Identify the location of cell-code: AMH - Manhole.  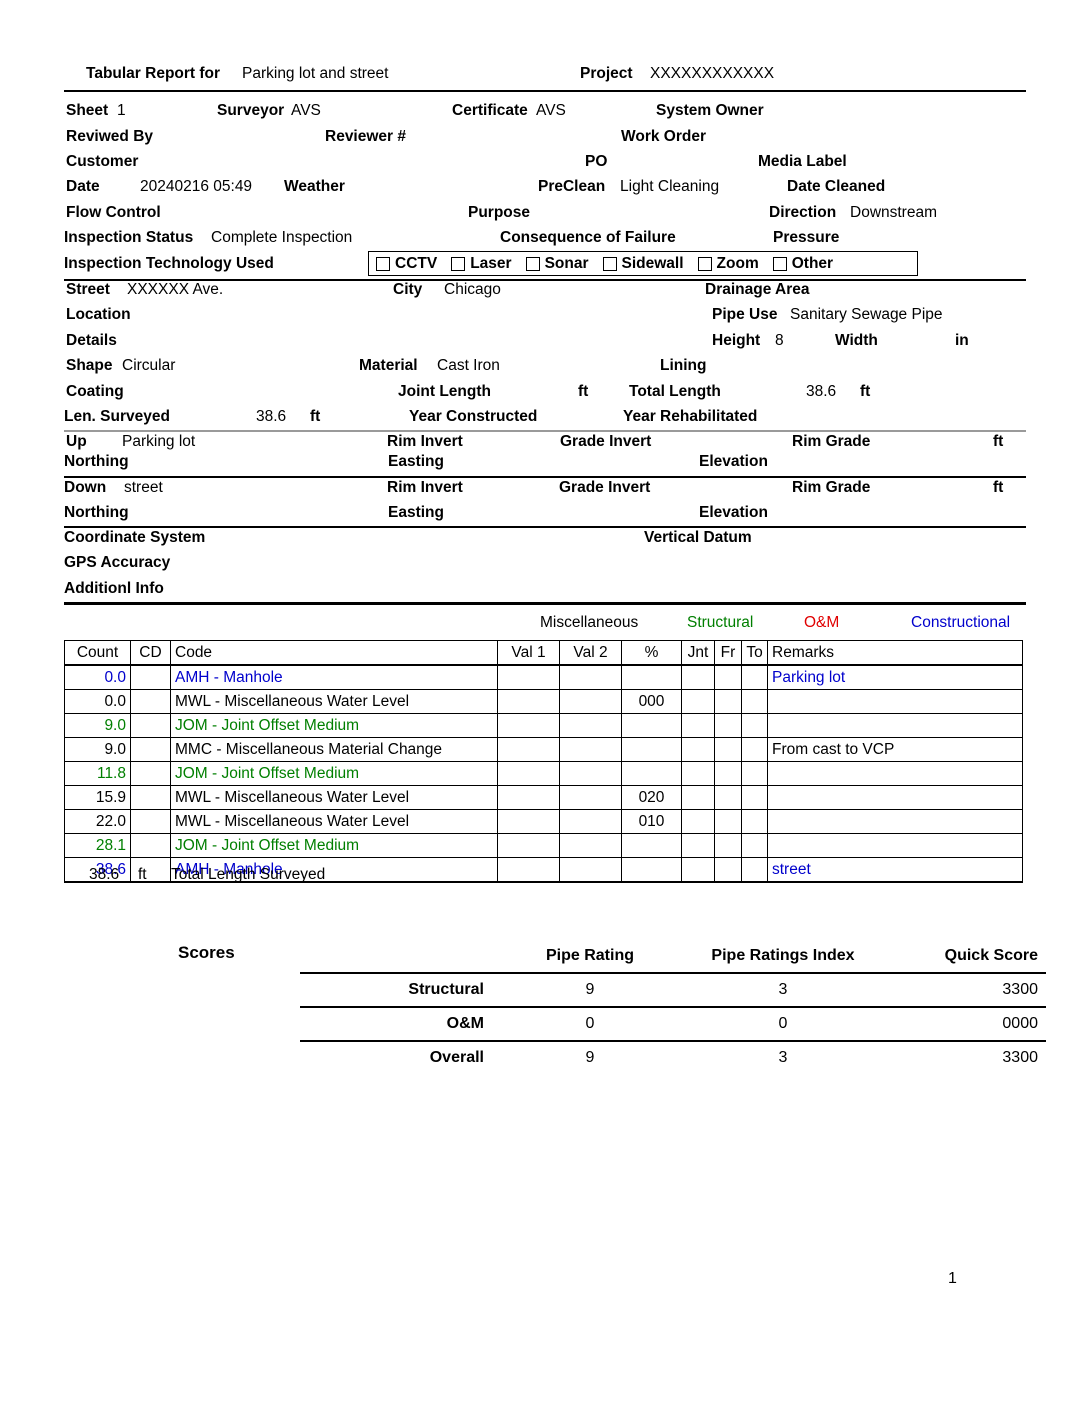
(334, 677).